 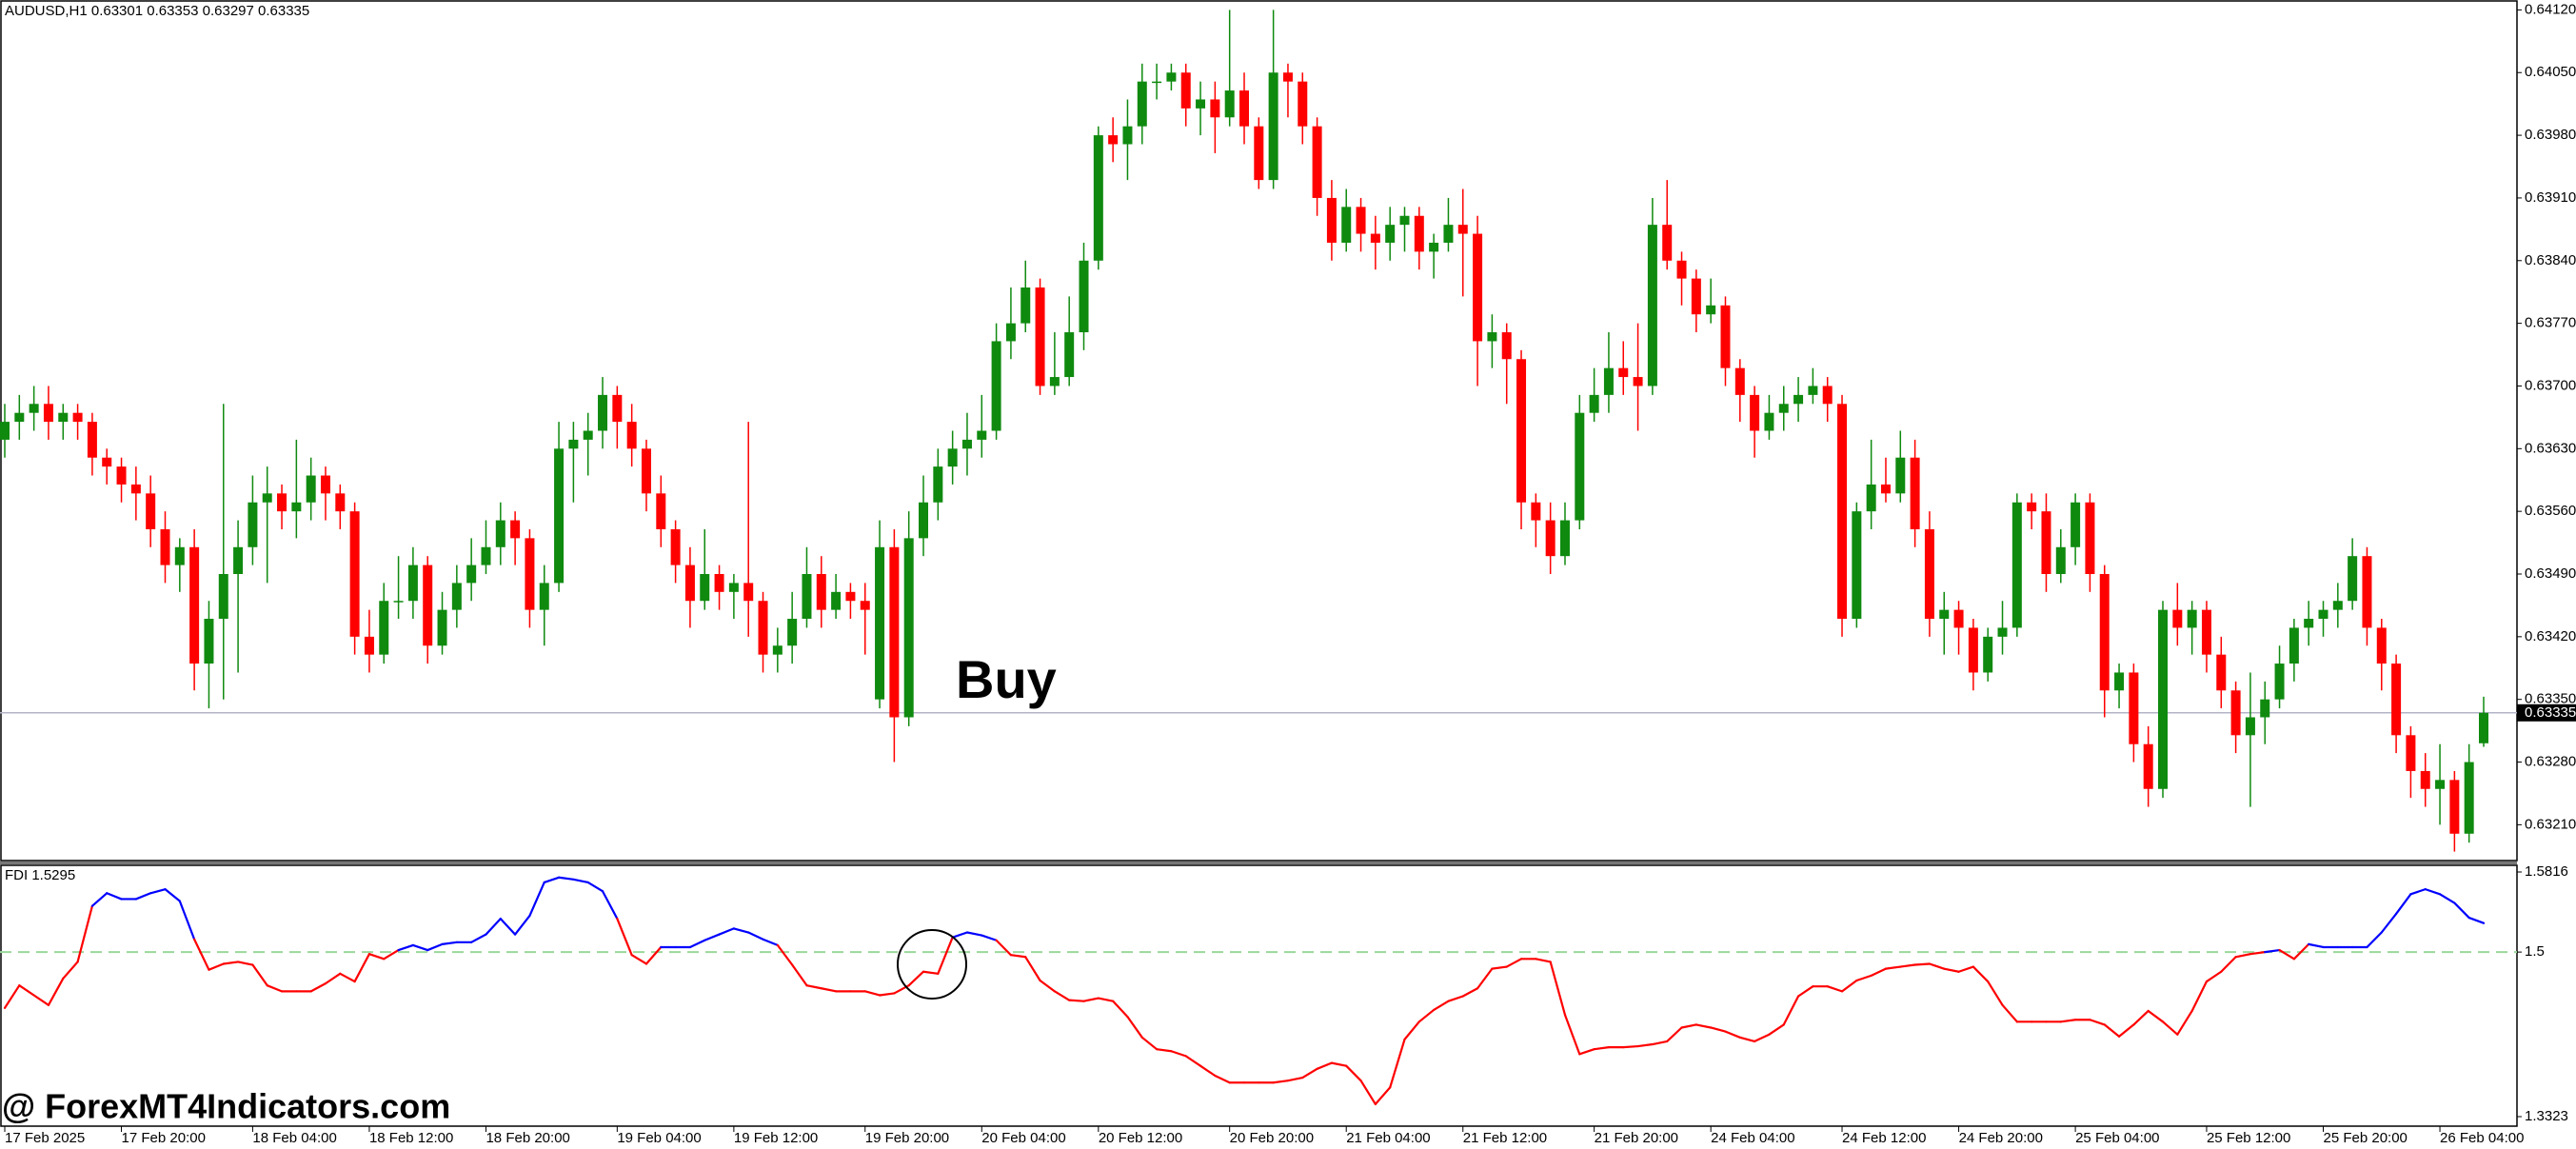 I want to click on x-tick-label: 18 Feb 20:00, so click(x=527, y=1138).